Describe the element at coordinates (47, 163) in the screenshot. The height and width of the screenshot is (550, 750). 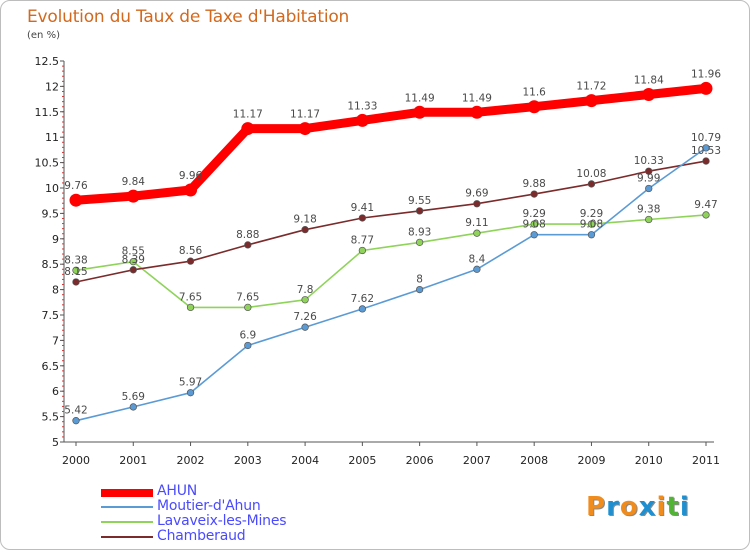
I see `y-tick-label: 10.5` at that location.